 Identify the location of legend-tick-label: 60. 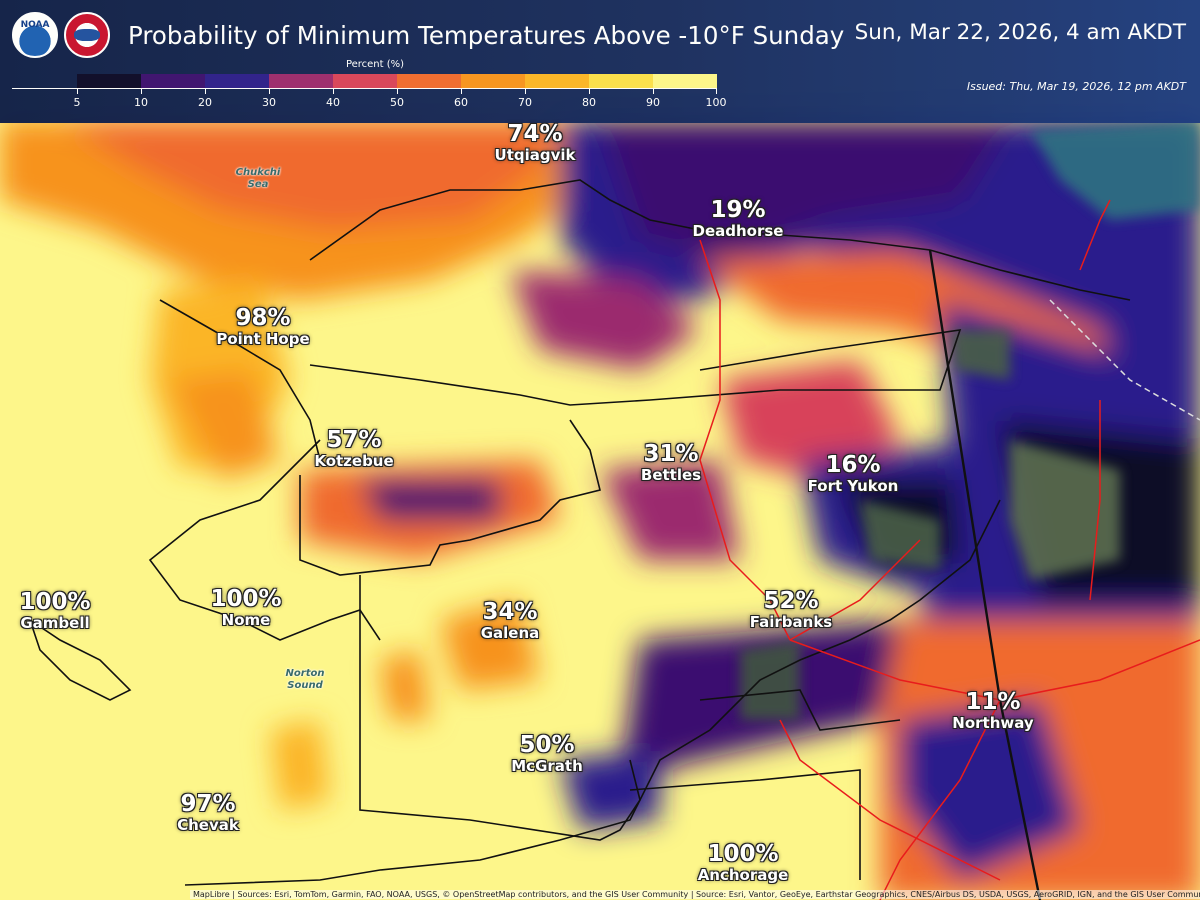
(461, 102).